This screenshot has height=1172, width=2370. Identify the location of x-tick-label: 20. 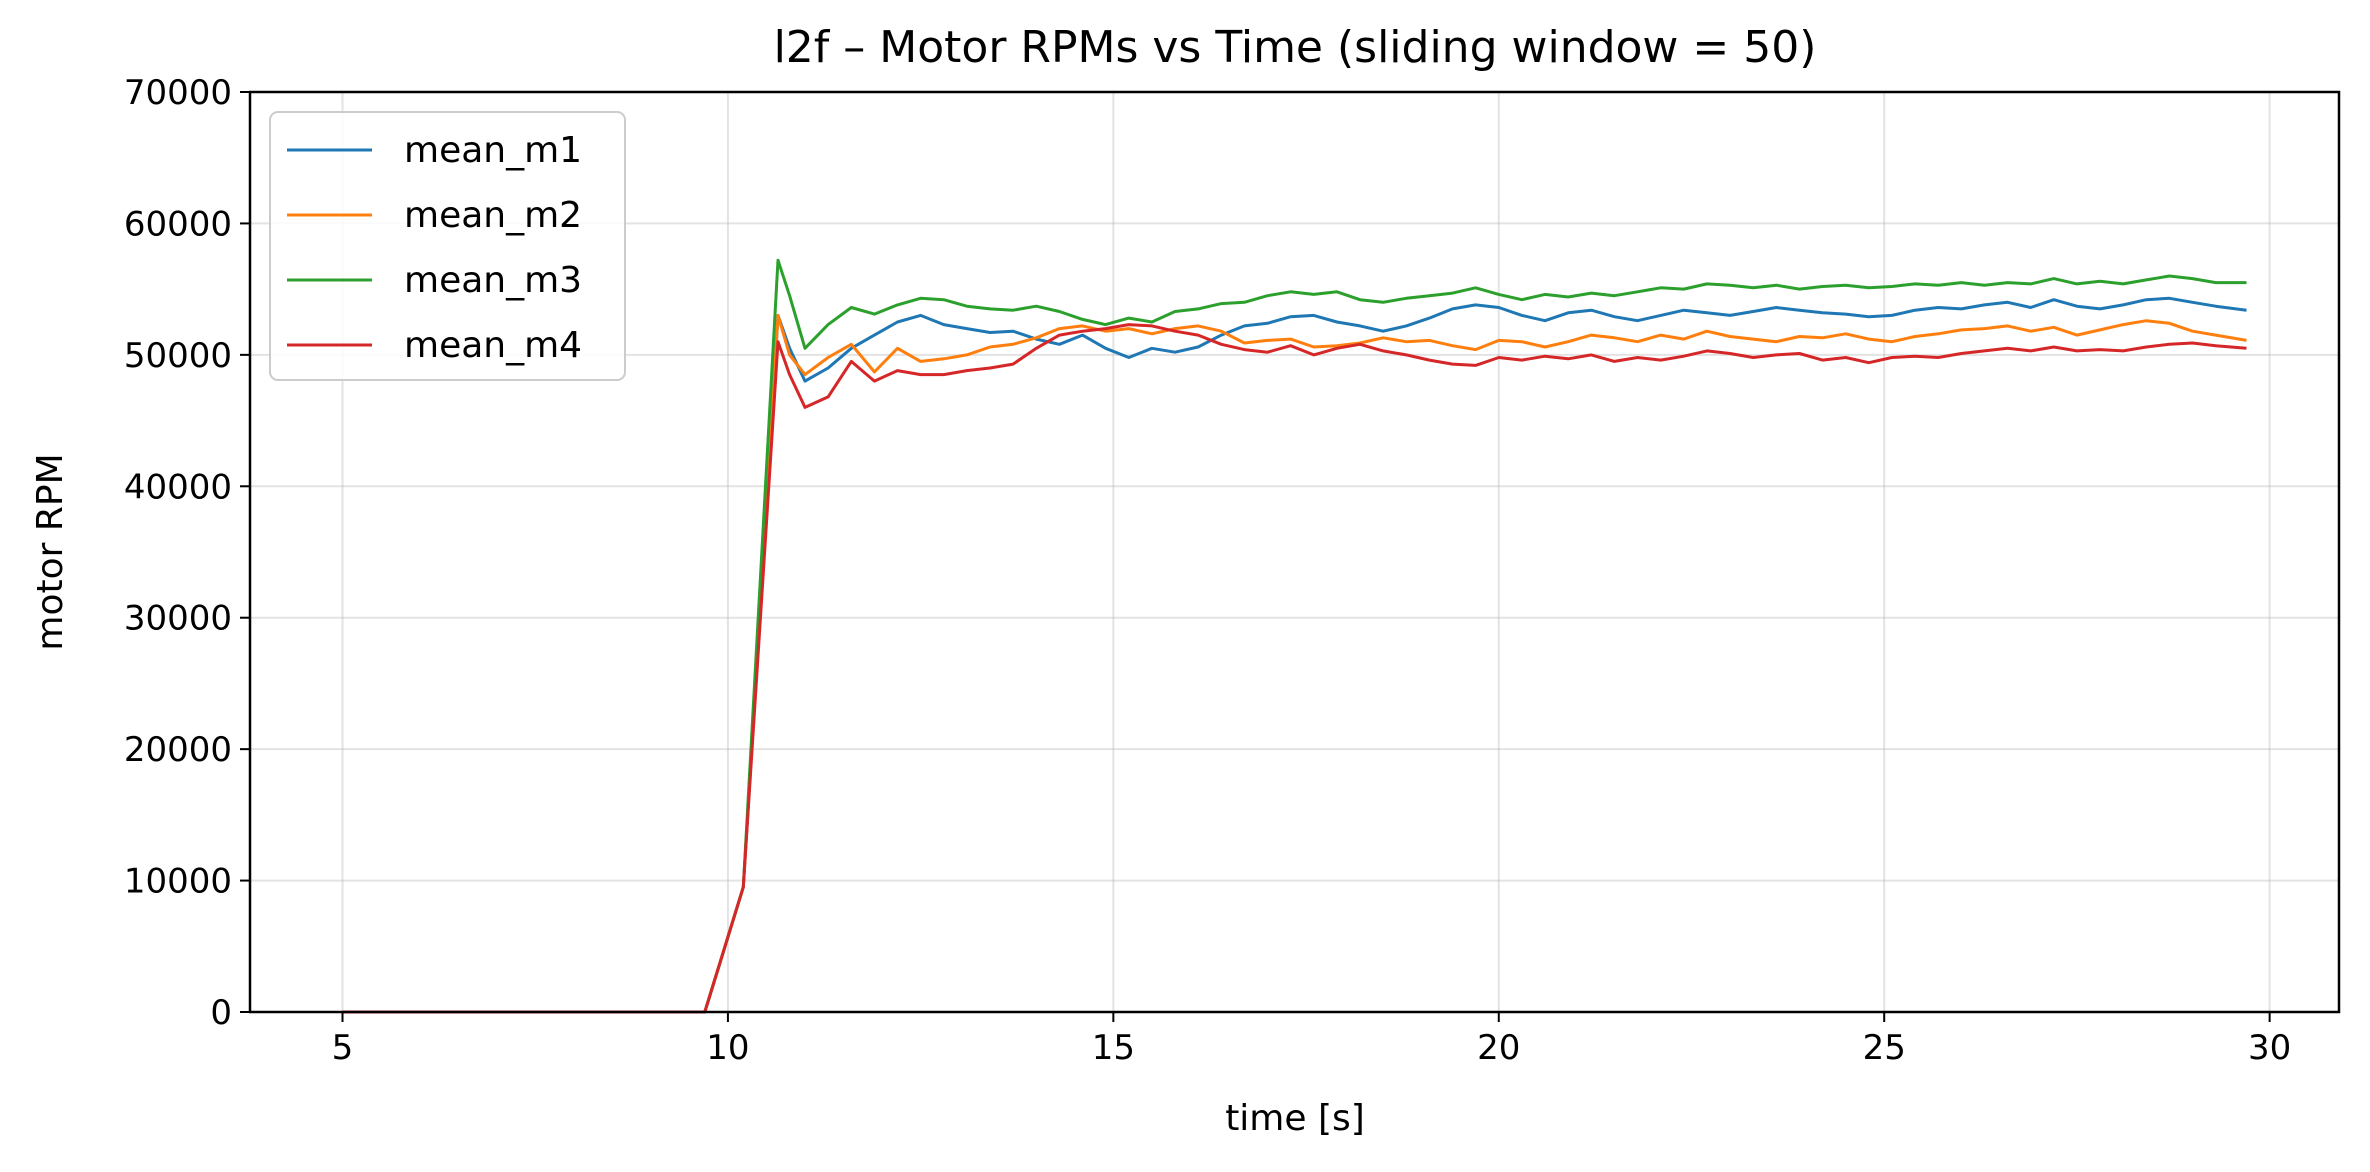
(1498, 1048).